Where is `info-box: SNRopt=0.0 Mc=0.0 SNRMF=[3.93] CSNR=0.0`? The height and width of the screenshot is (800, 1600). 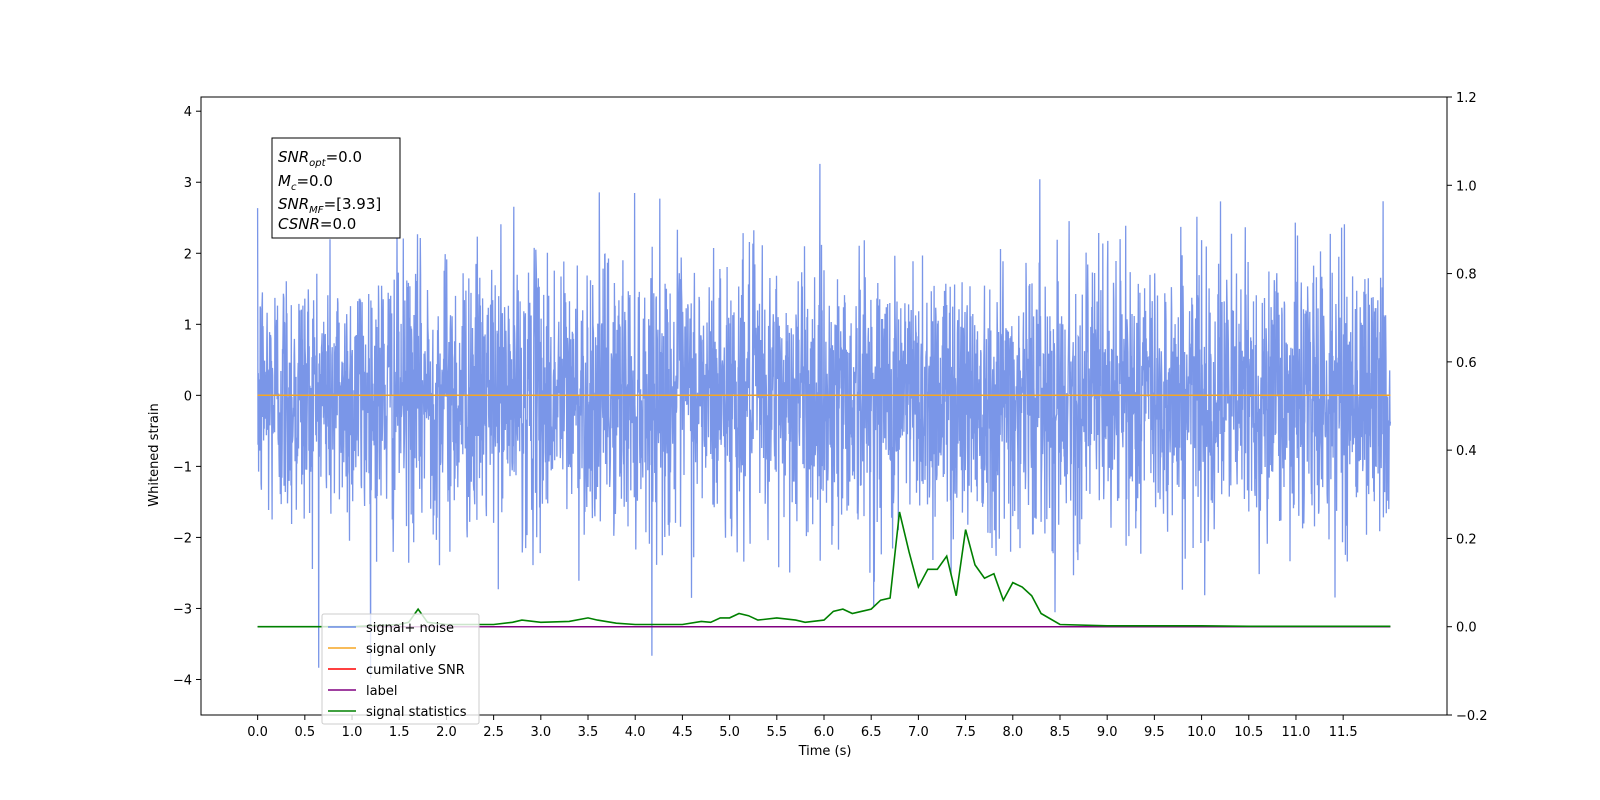
info-box: SNRopt=0.0 Mc=0.0 SNRMF=[3.93] CSNR=0.0 is located at coordinates (336, 188).